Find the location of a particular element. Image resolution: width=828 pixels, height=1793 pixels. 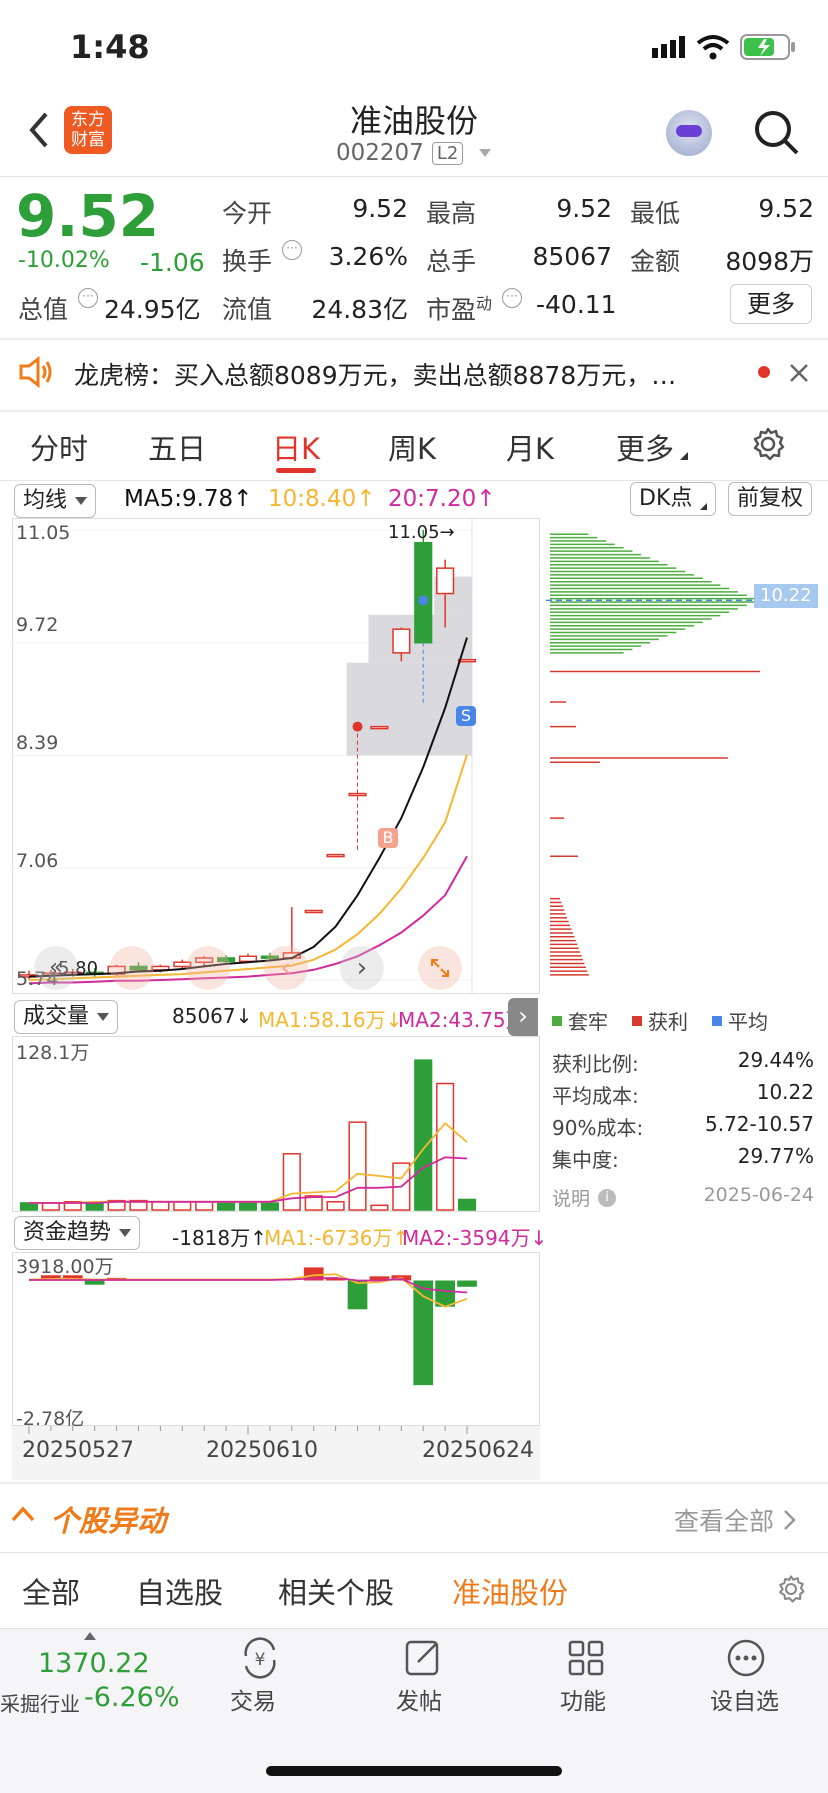

high-value: 9.52 is located at coordinates (584, 208).